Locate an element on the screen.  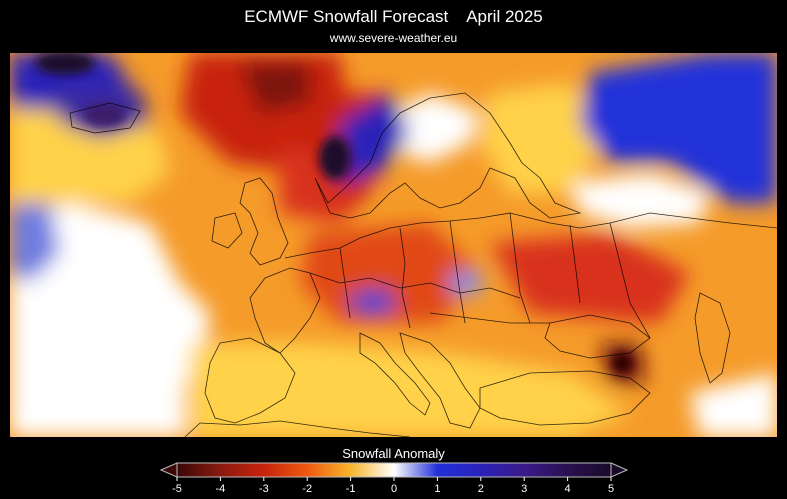
core-norway is located at coordinates (335, 158).